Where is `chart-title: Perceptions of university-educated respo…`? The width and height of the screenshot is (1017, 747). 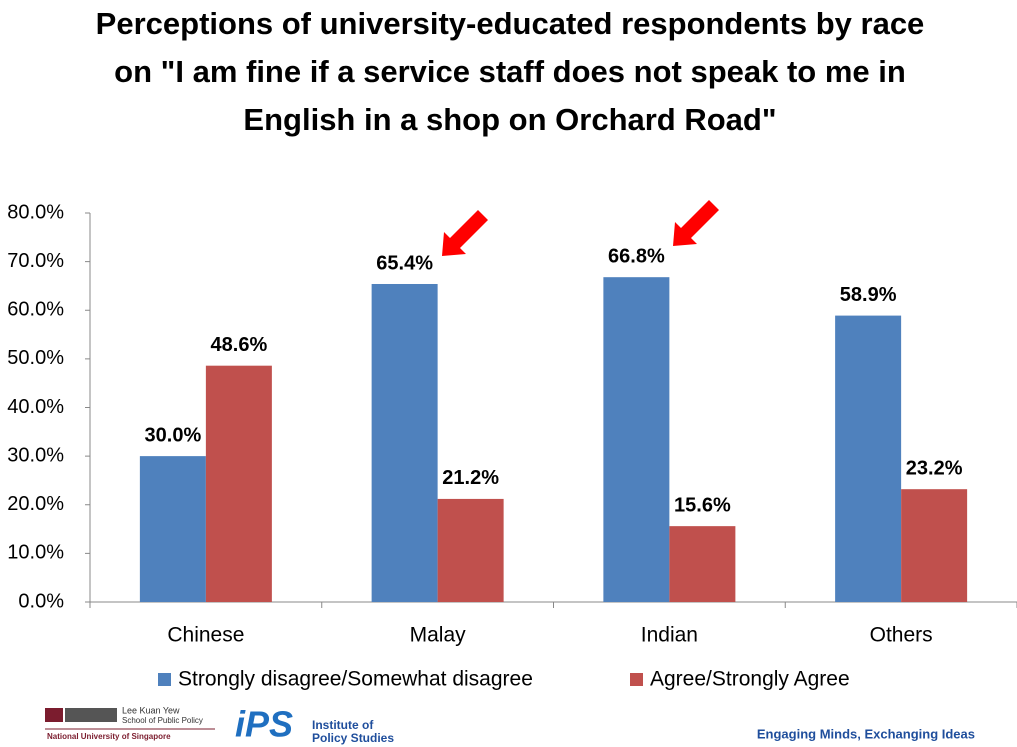 chart-title: Perceptions of university-educated respo… is located at coordinates (510, 71).